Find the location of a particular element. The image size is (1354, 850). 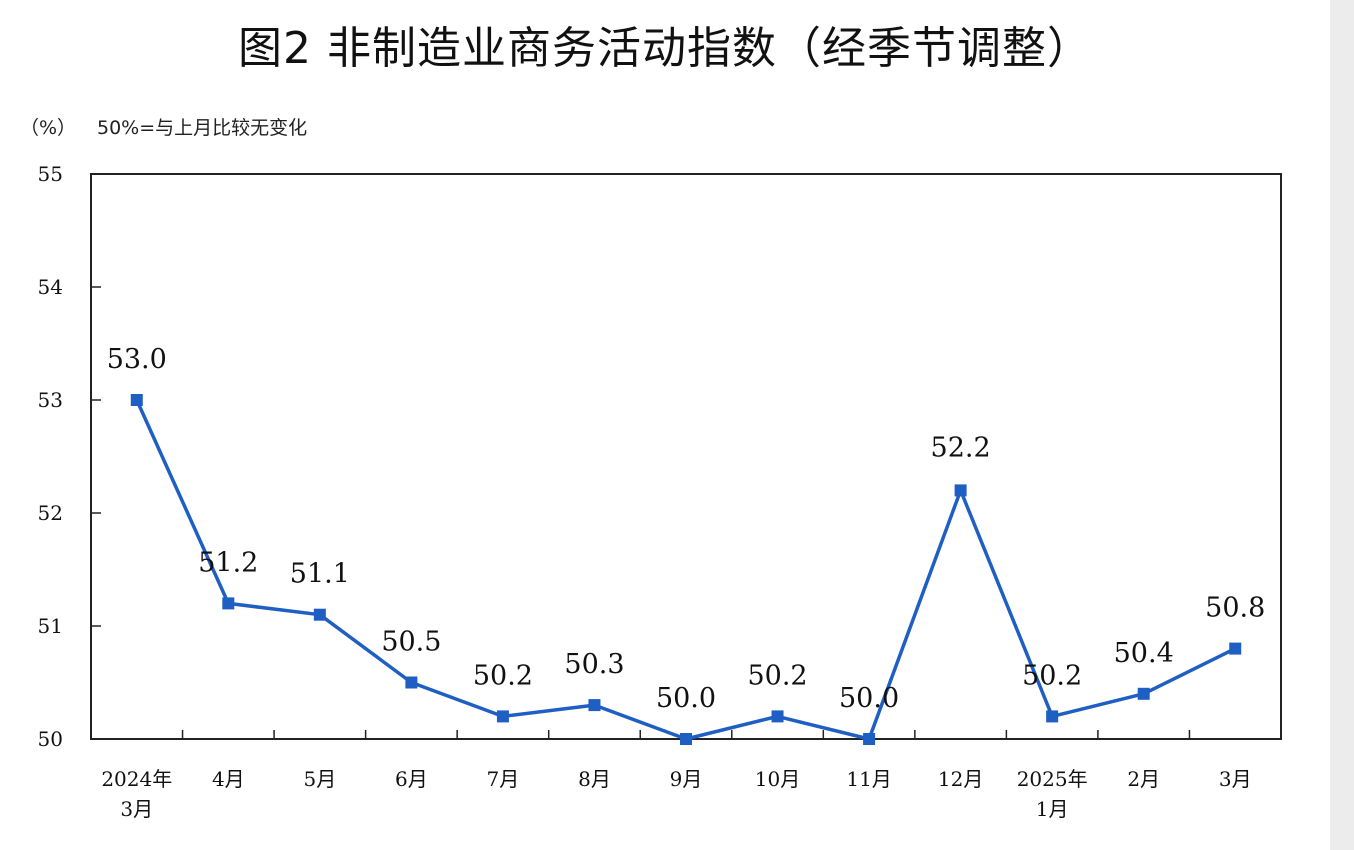

x-tick-label-line: 9月 is located at coordinates (686, 779).